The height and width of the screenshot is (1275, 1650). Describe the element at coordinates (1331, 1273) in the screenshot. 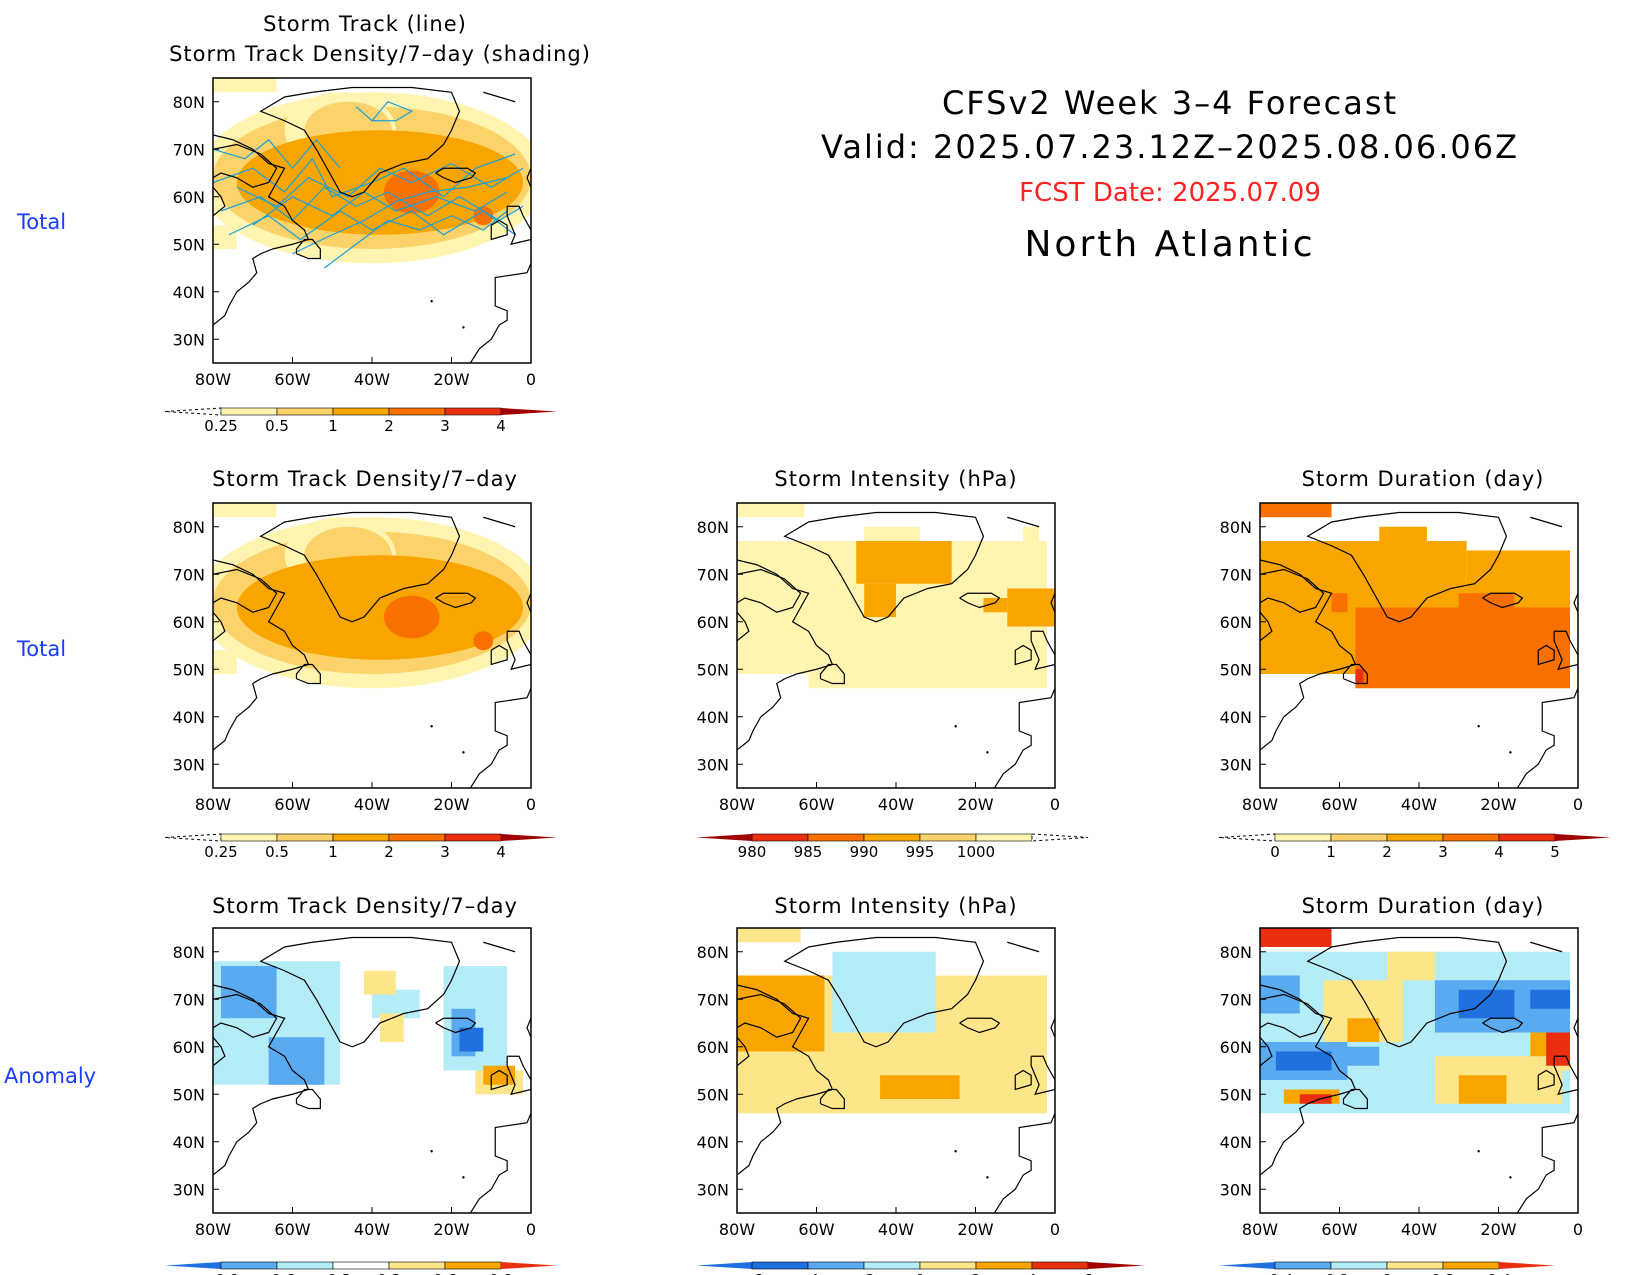

I see `colorbar-duration-anom-label-1: −0.2` at that location.